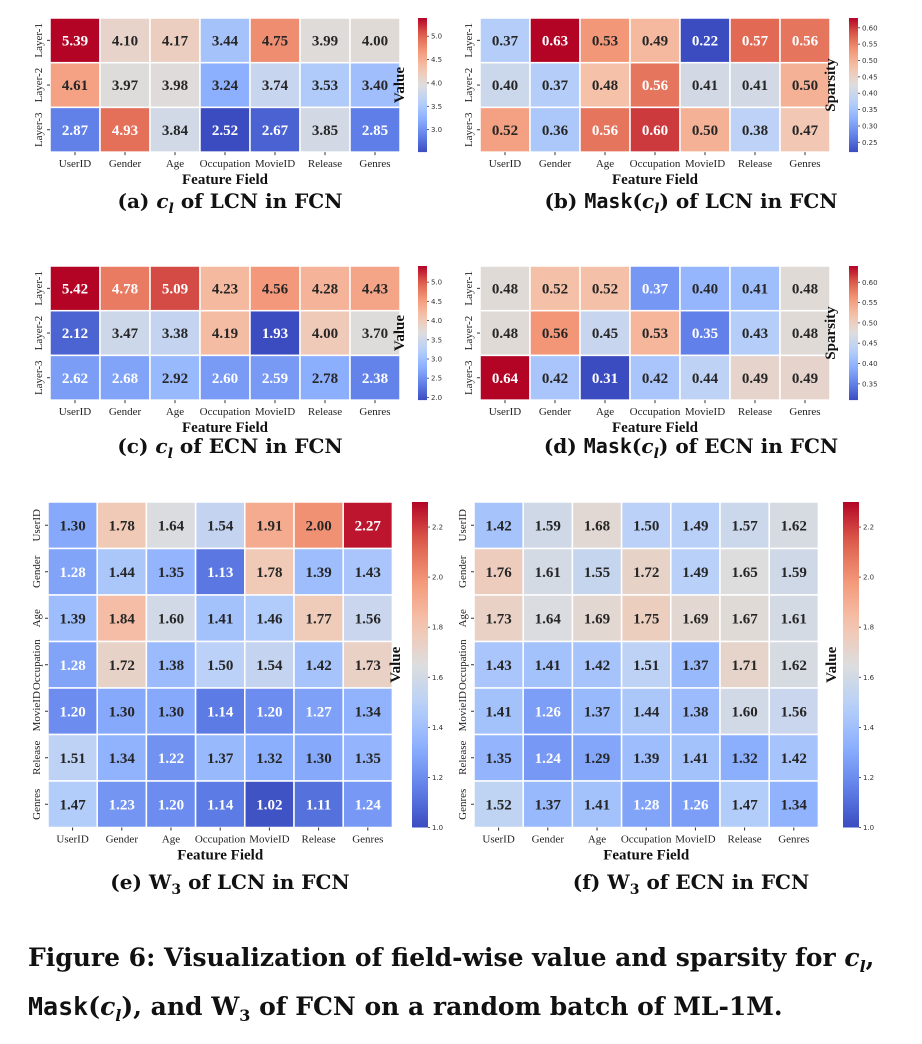 The image size is (922, 1044). What do you see at coordinates (505, 412) in the screenshot?
I see `x-tick-label: UserID` at bounding box center [505, 412].